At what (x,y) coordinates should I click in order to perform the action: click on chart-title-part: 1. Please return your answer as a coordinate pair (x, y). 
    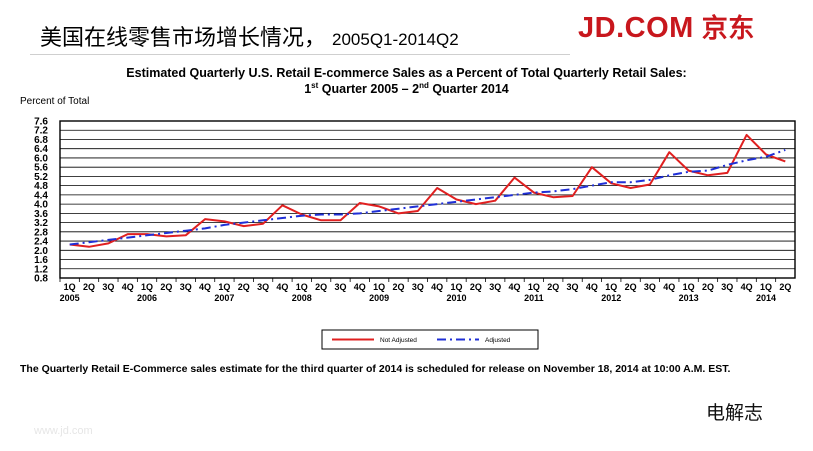
    Looking at the image, I should click on (308, 89).